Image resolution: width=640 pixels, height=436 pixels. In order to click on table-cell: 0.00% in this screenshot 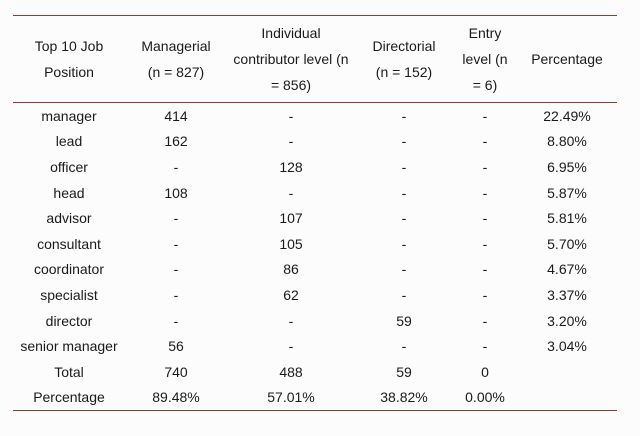, I will do `click(485, 397)`.